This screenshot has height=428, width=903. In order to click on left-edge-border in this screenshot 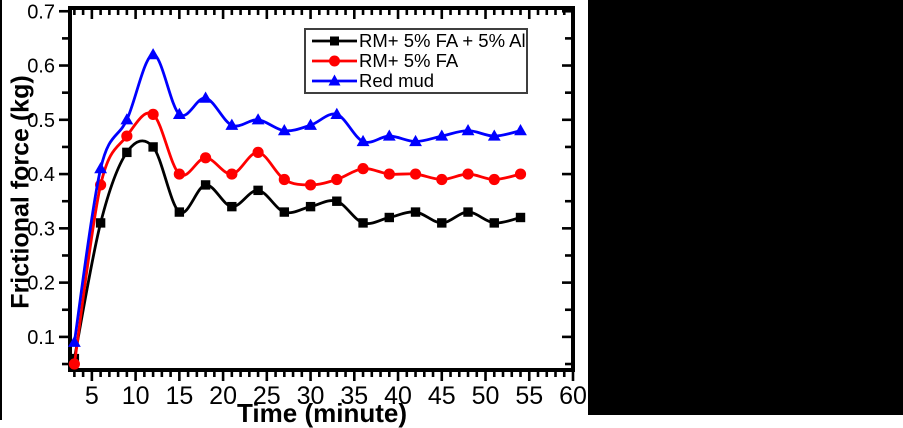, I will do `click(1, 210)`.